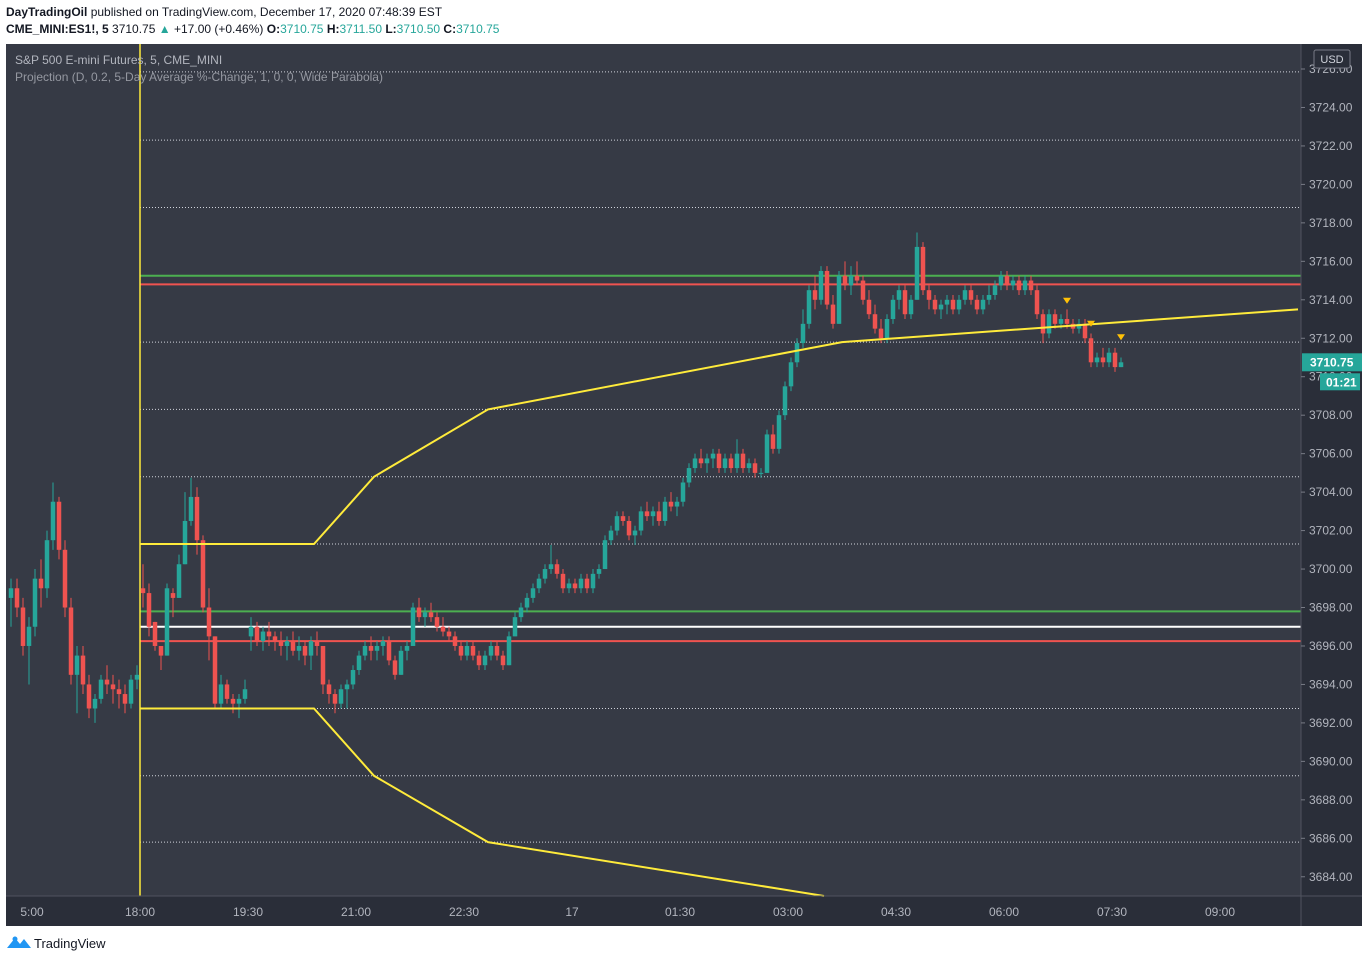 This screenshot has height=962, width=1368. What do you see at coordinates (248, 912) in the screenshot?
I see `time-tick-label: 19:30` at bounding box center [248, 912].